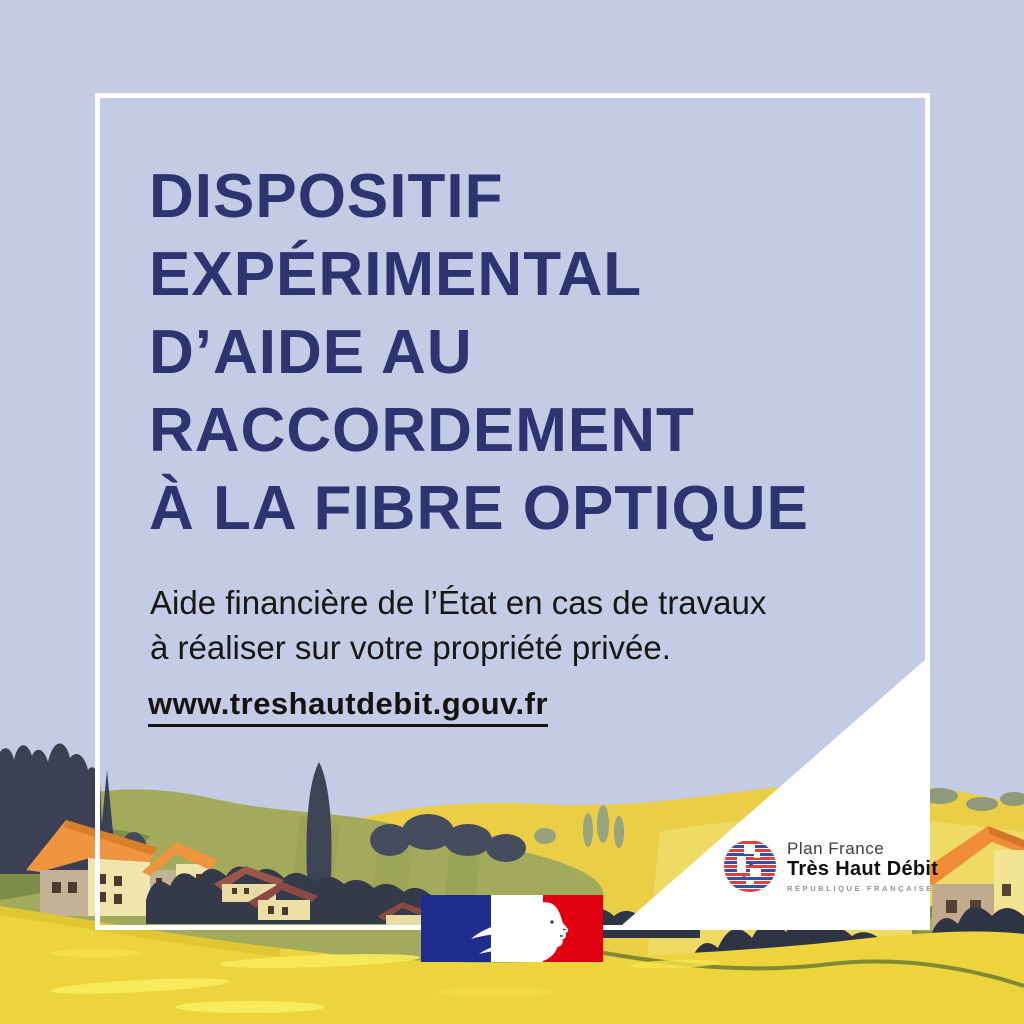 This screenshot has height=1024, width=1024. What do you see at coordinates (512, 928) in the screenshot?
I see `marianne-flag-icon` at bounding box center [512, 928].